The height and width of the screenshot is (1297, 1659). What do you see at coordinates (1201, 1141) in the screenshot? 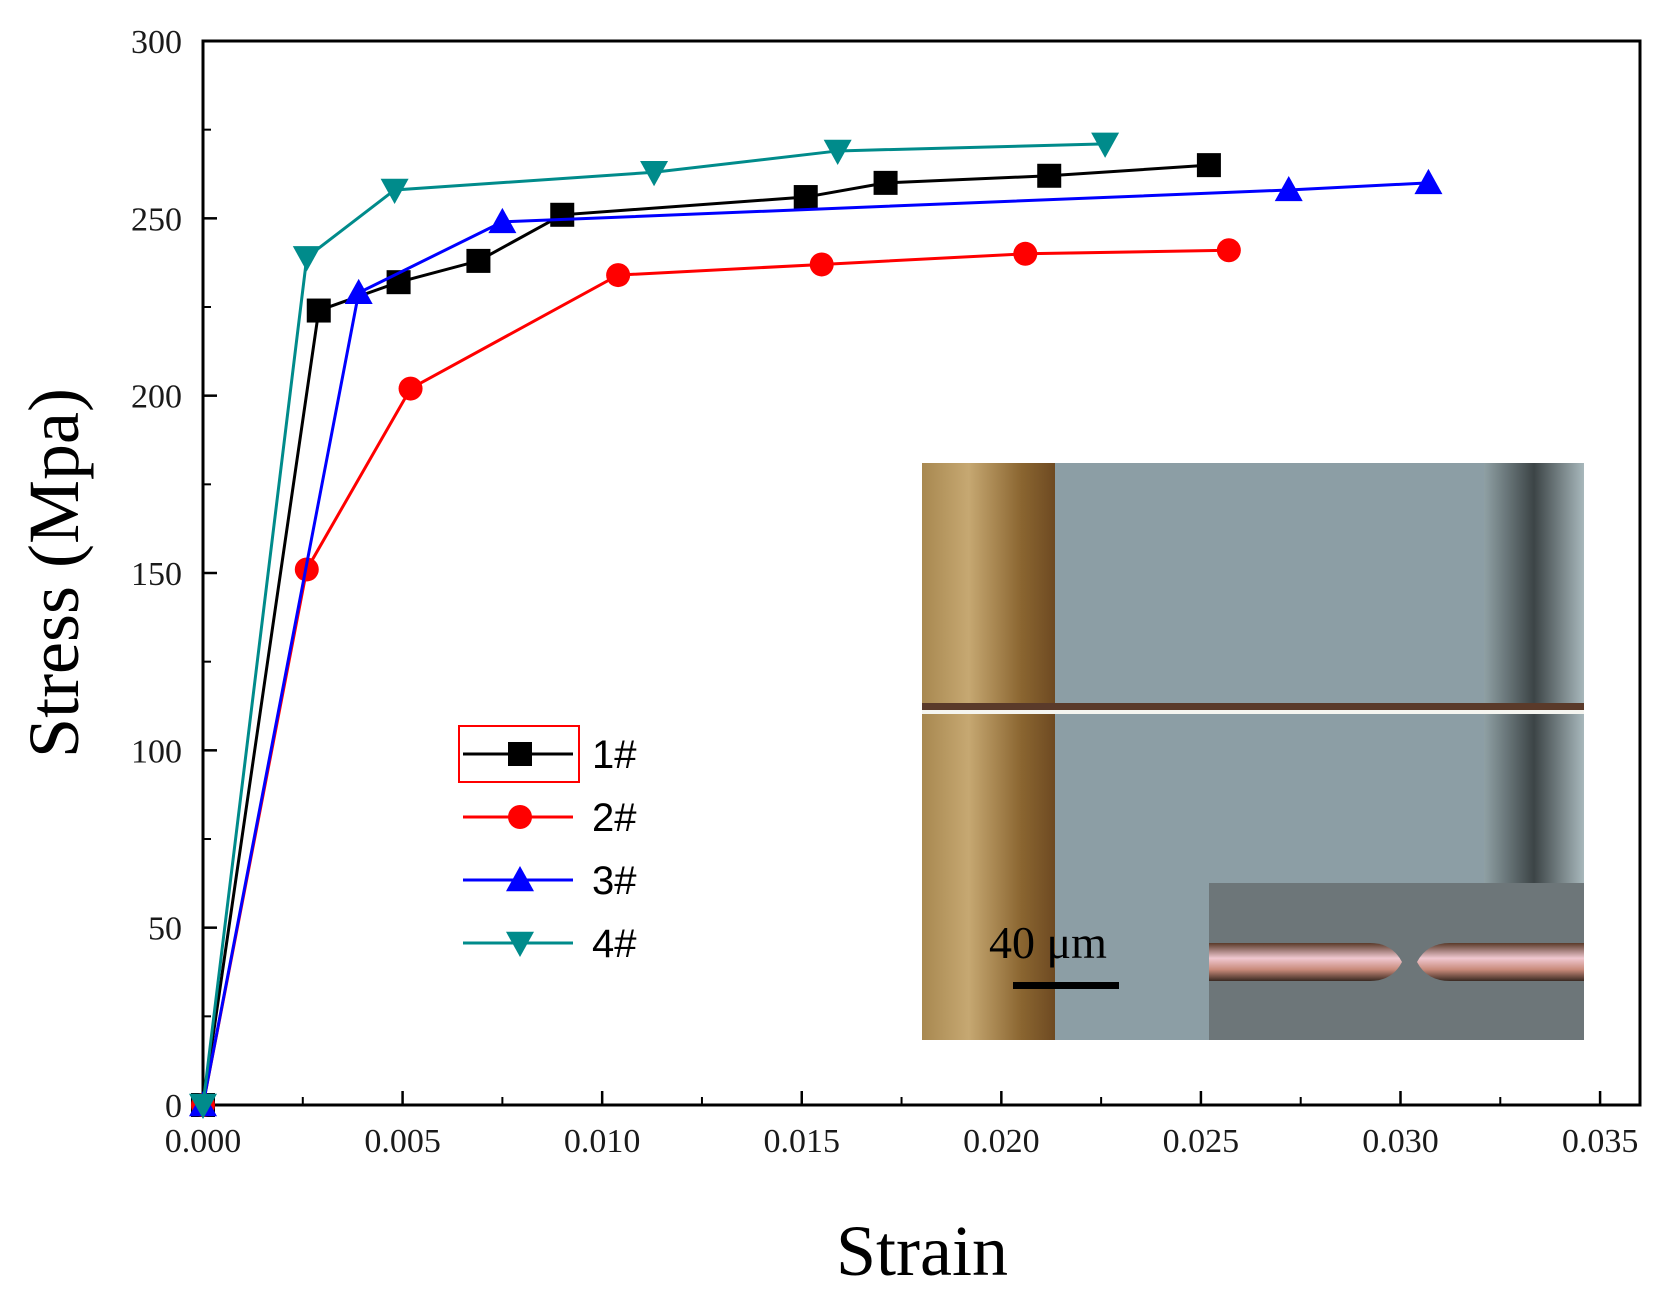
I see `x-tick-label: 0.025` at bounding box center [1201, 1141].